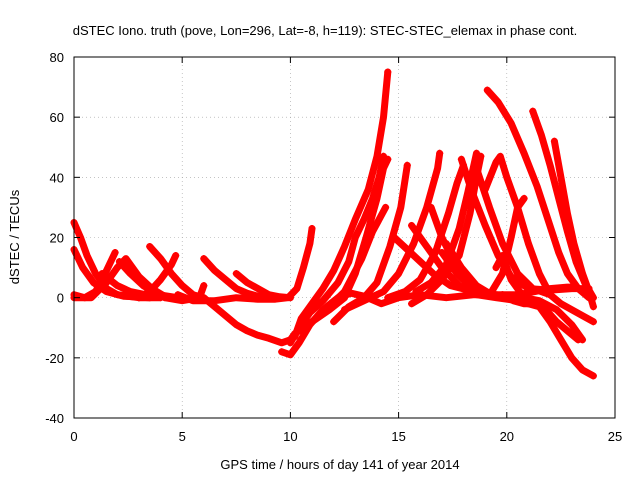 This screenshot has width=640, height=480. Describe the element at coordinates (54, 418) in the screenshot. I see `y-tick-label: -40` at that location.